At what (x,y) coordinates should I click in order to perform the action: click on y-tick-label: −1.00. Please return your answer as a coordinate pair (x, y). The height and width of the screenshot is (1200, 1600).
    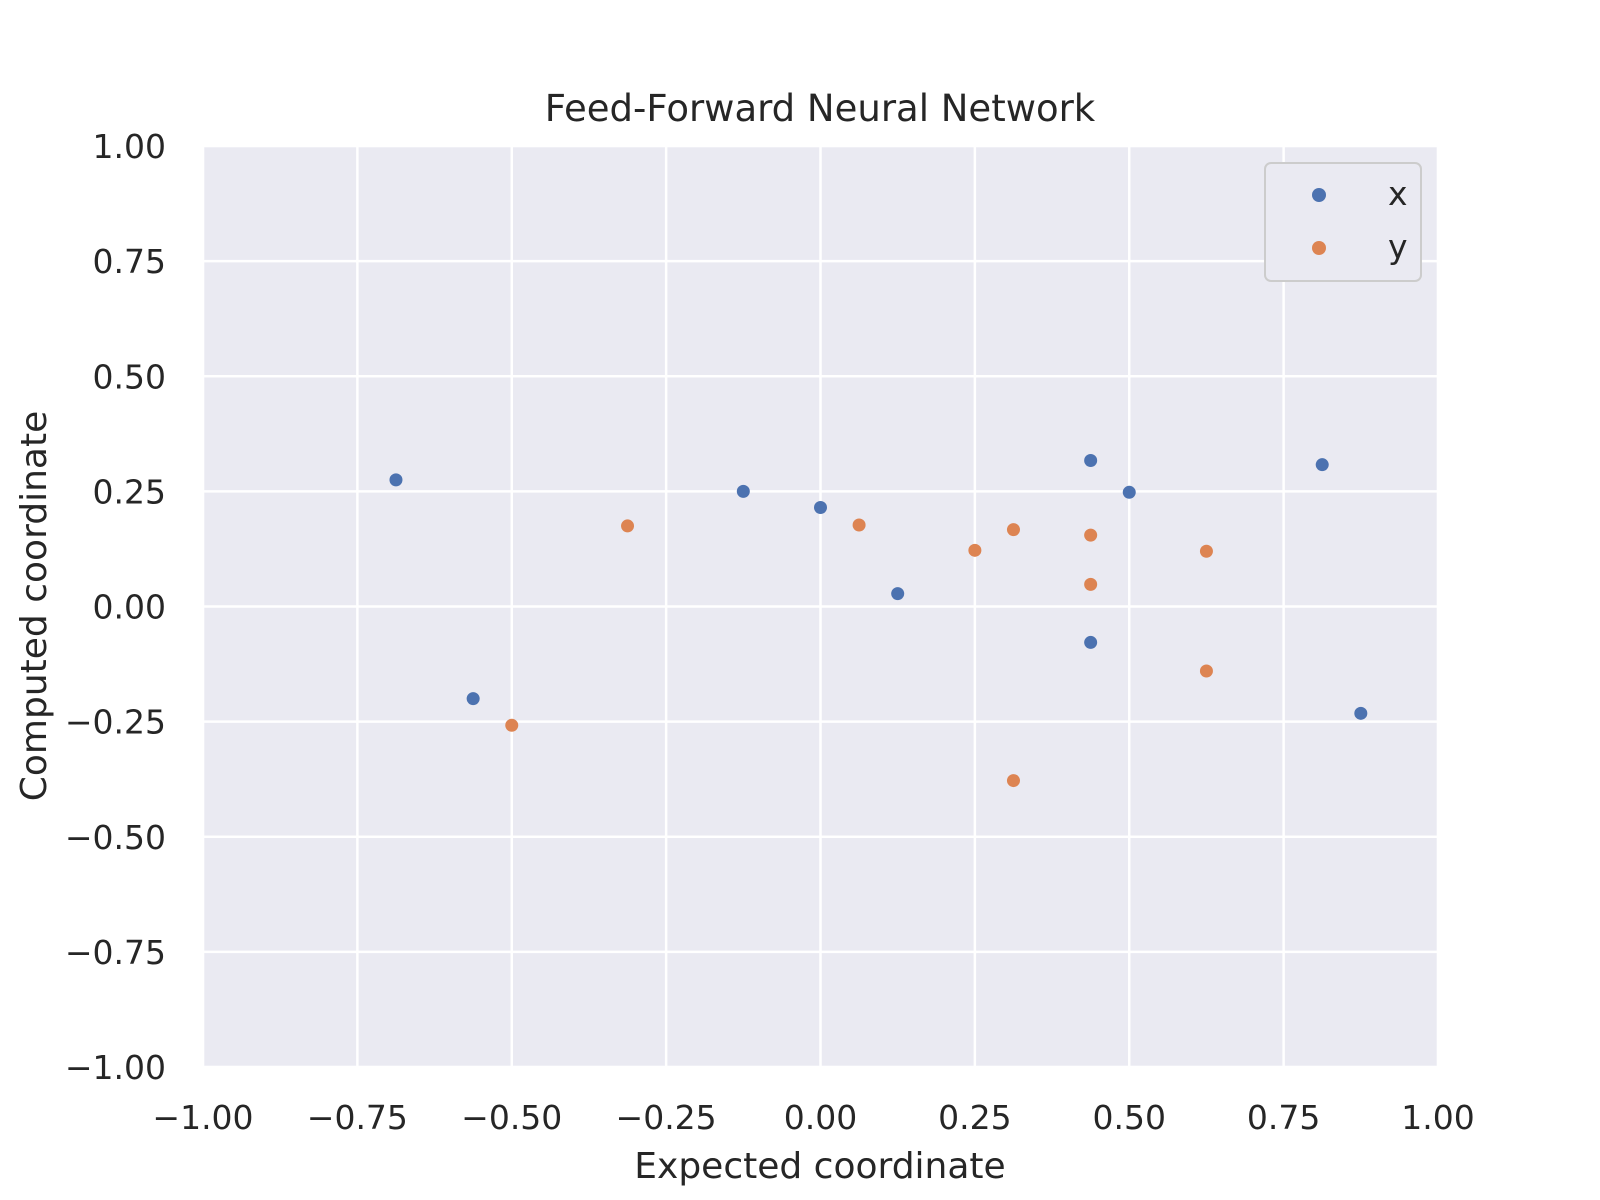
    Looking at the image, I should click on (115, 1067).